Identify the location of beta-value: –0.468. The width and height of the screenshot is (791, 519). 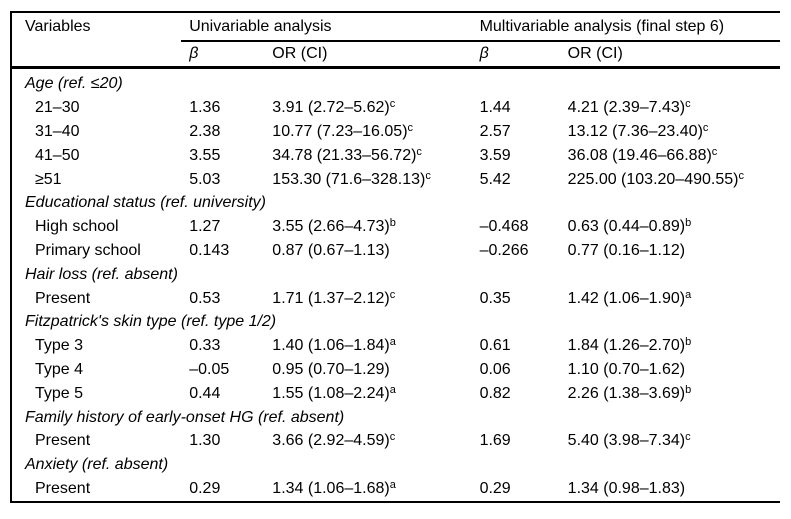
(504, 227).